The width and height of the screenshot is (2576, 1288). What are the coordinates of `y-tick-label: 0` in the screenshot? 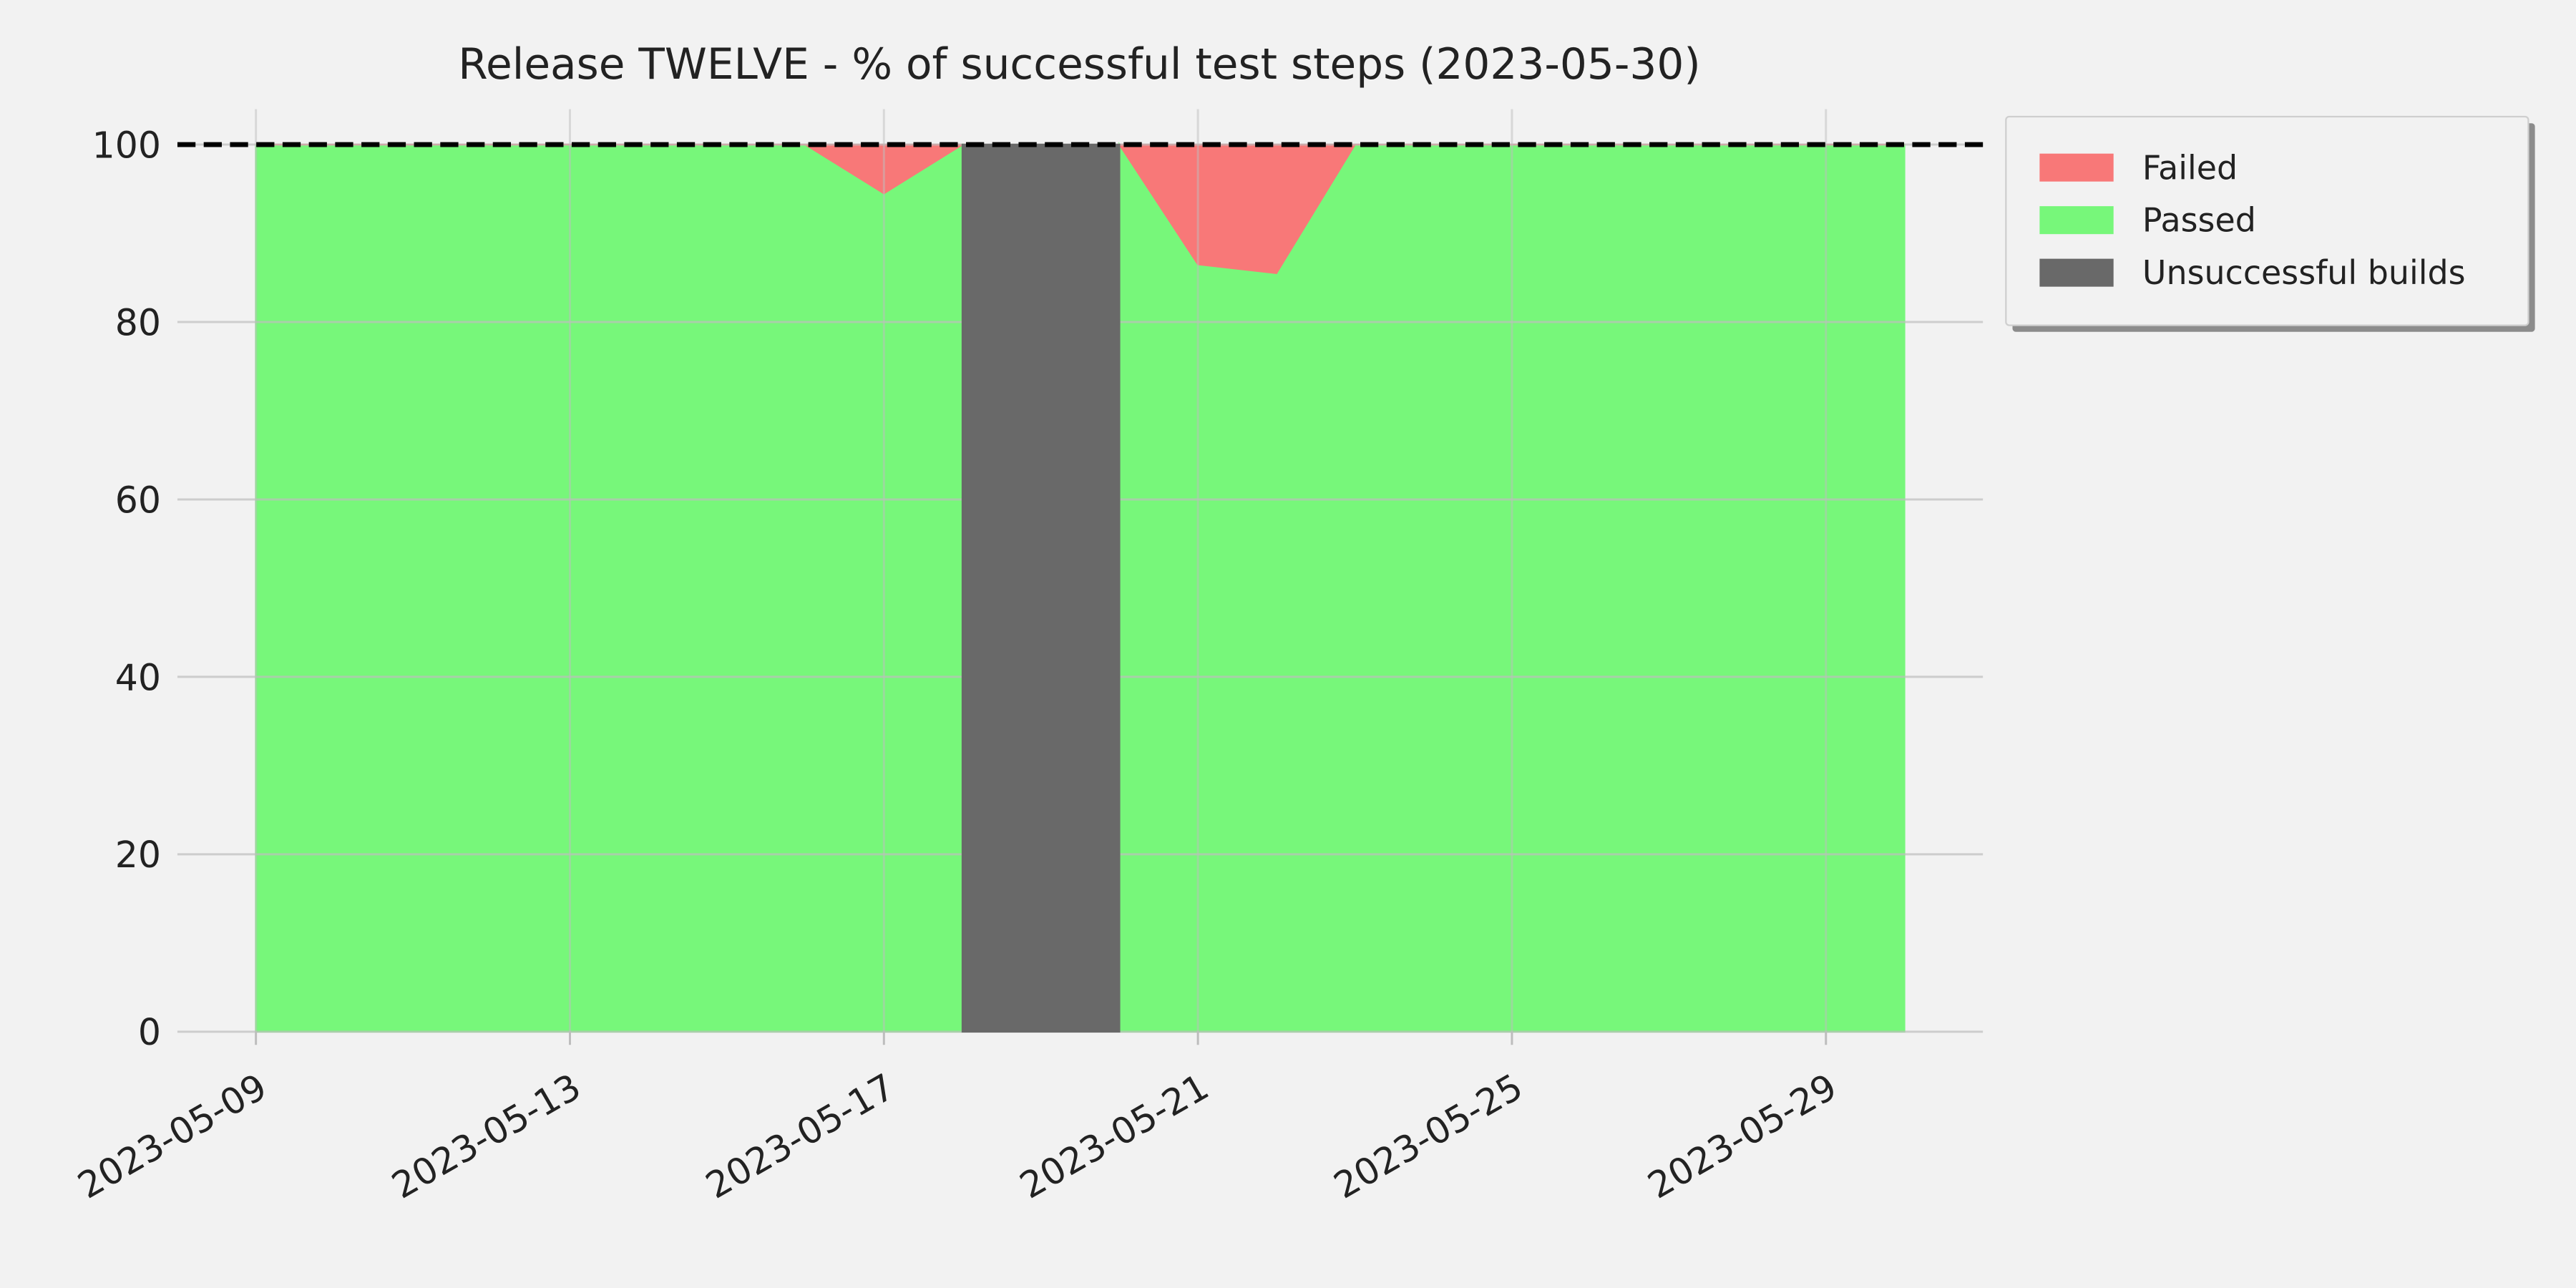 It's located at (149, 1032).